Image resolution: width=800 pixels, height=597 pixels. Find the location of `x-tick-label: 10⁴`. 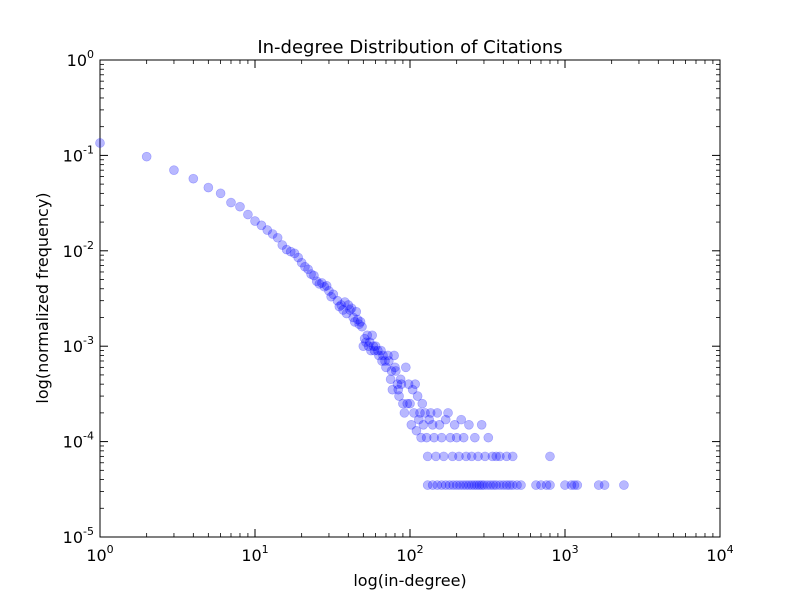

x-tick-label: 10⁴ is located at coordinates (719, 554).